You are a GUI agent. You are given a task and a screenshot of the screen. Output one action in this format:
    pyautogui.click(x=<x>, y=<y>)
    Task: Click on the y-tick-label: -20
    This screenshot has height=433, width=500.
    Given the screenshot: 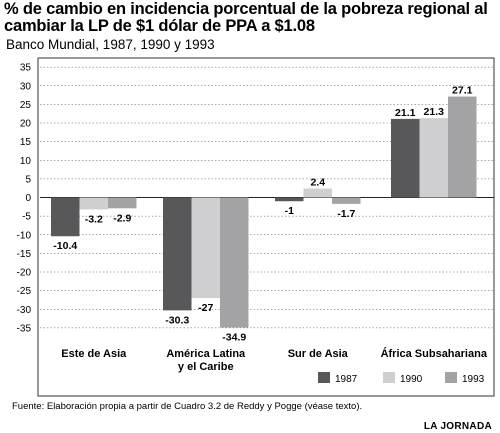 What is the action you would take?
    pyautogui.click(x=24, y=273)
    